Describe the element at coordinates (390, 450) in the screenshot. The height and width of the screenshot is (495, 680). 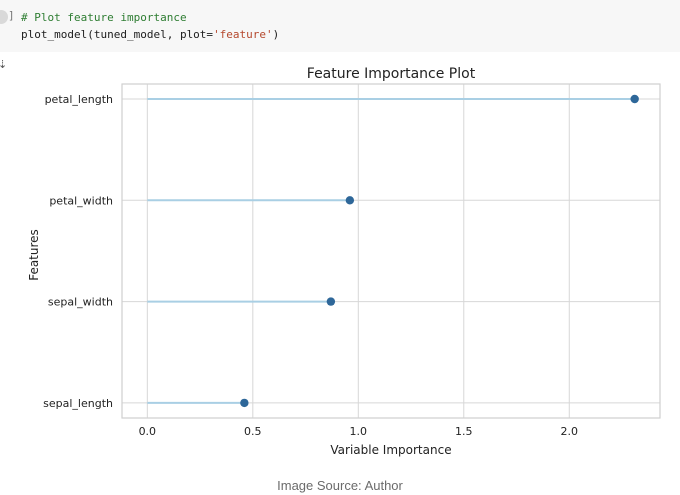
I see `x-axis-label: Variable Importance` at that location.